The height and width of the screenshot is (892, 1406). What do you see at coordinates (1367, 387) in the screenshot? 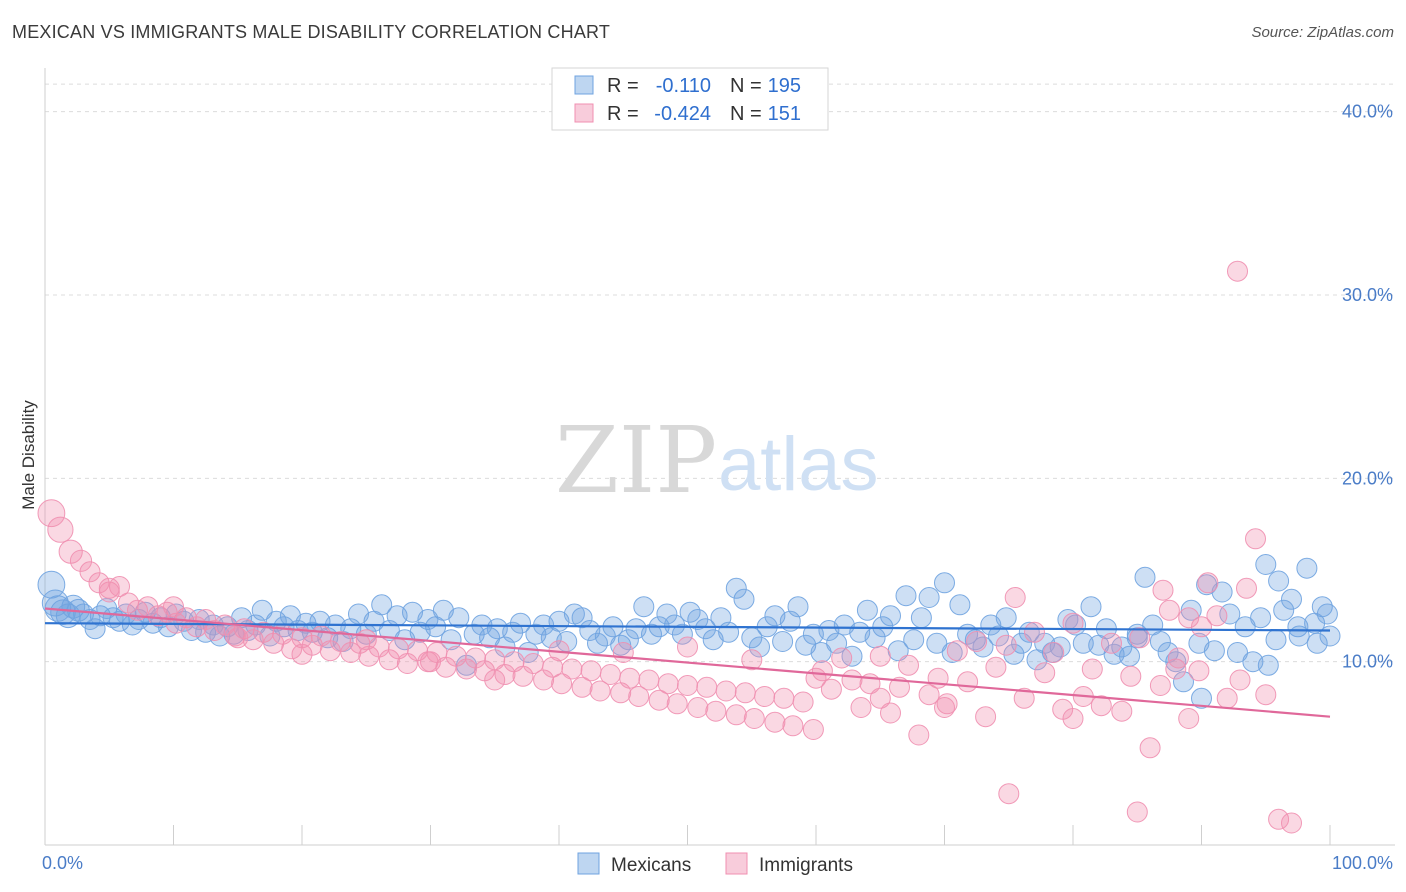
I see `y-tick-labels: 10.0% 20.0% 30.0% 40.0%` at bounding box center [1367, 387].